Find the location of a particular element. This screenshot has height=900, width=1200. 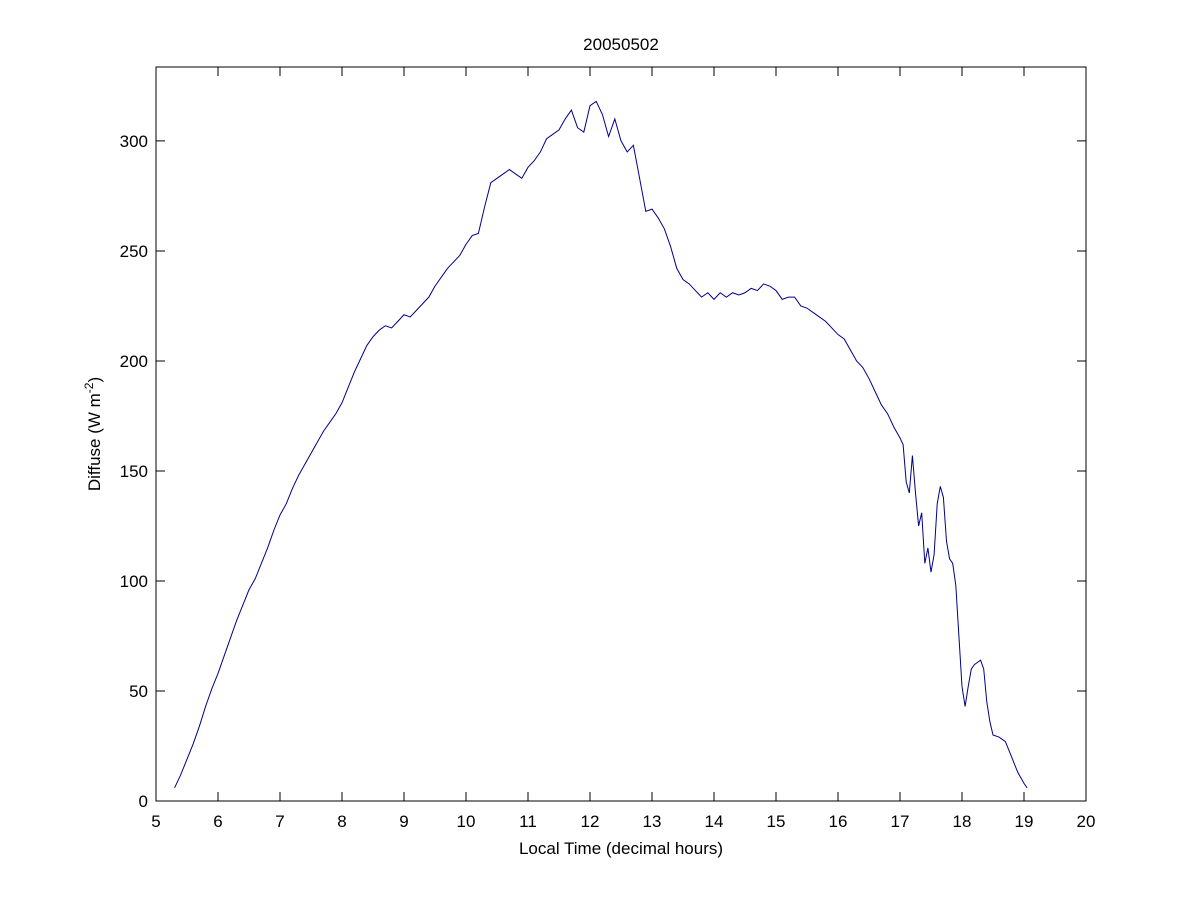

y-tick-label: 100 is located at coordinates (134, 581).